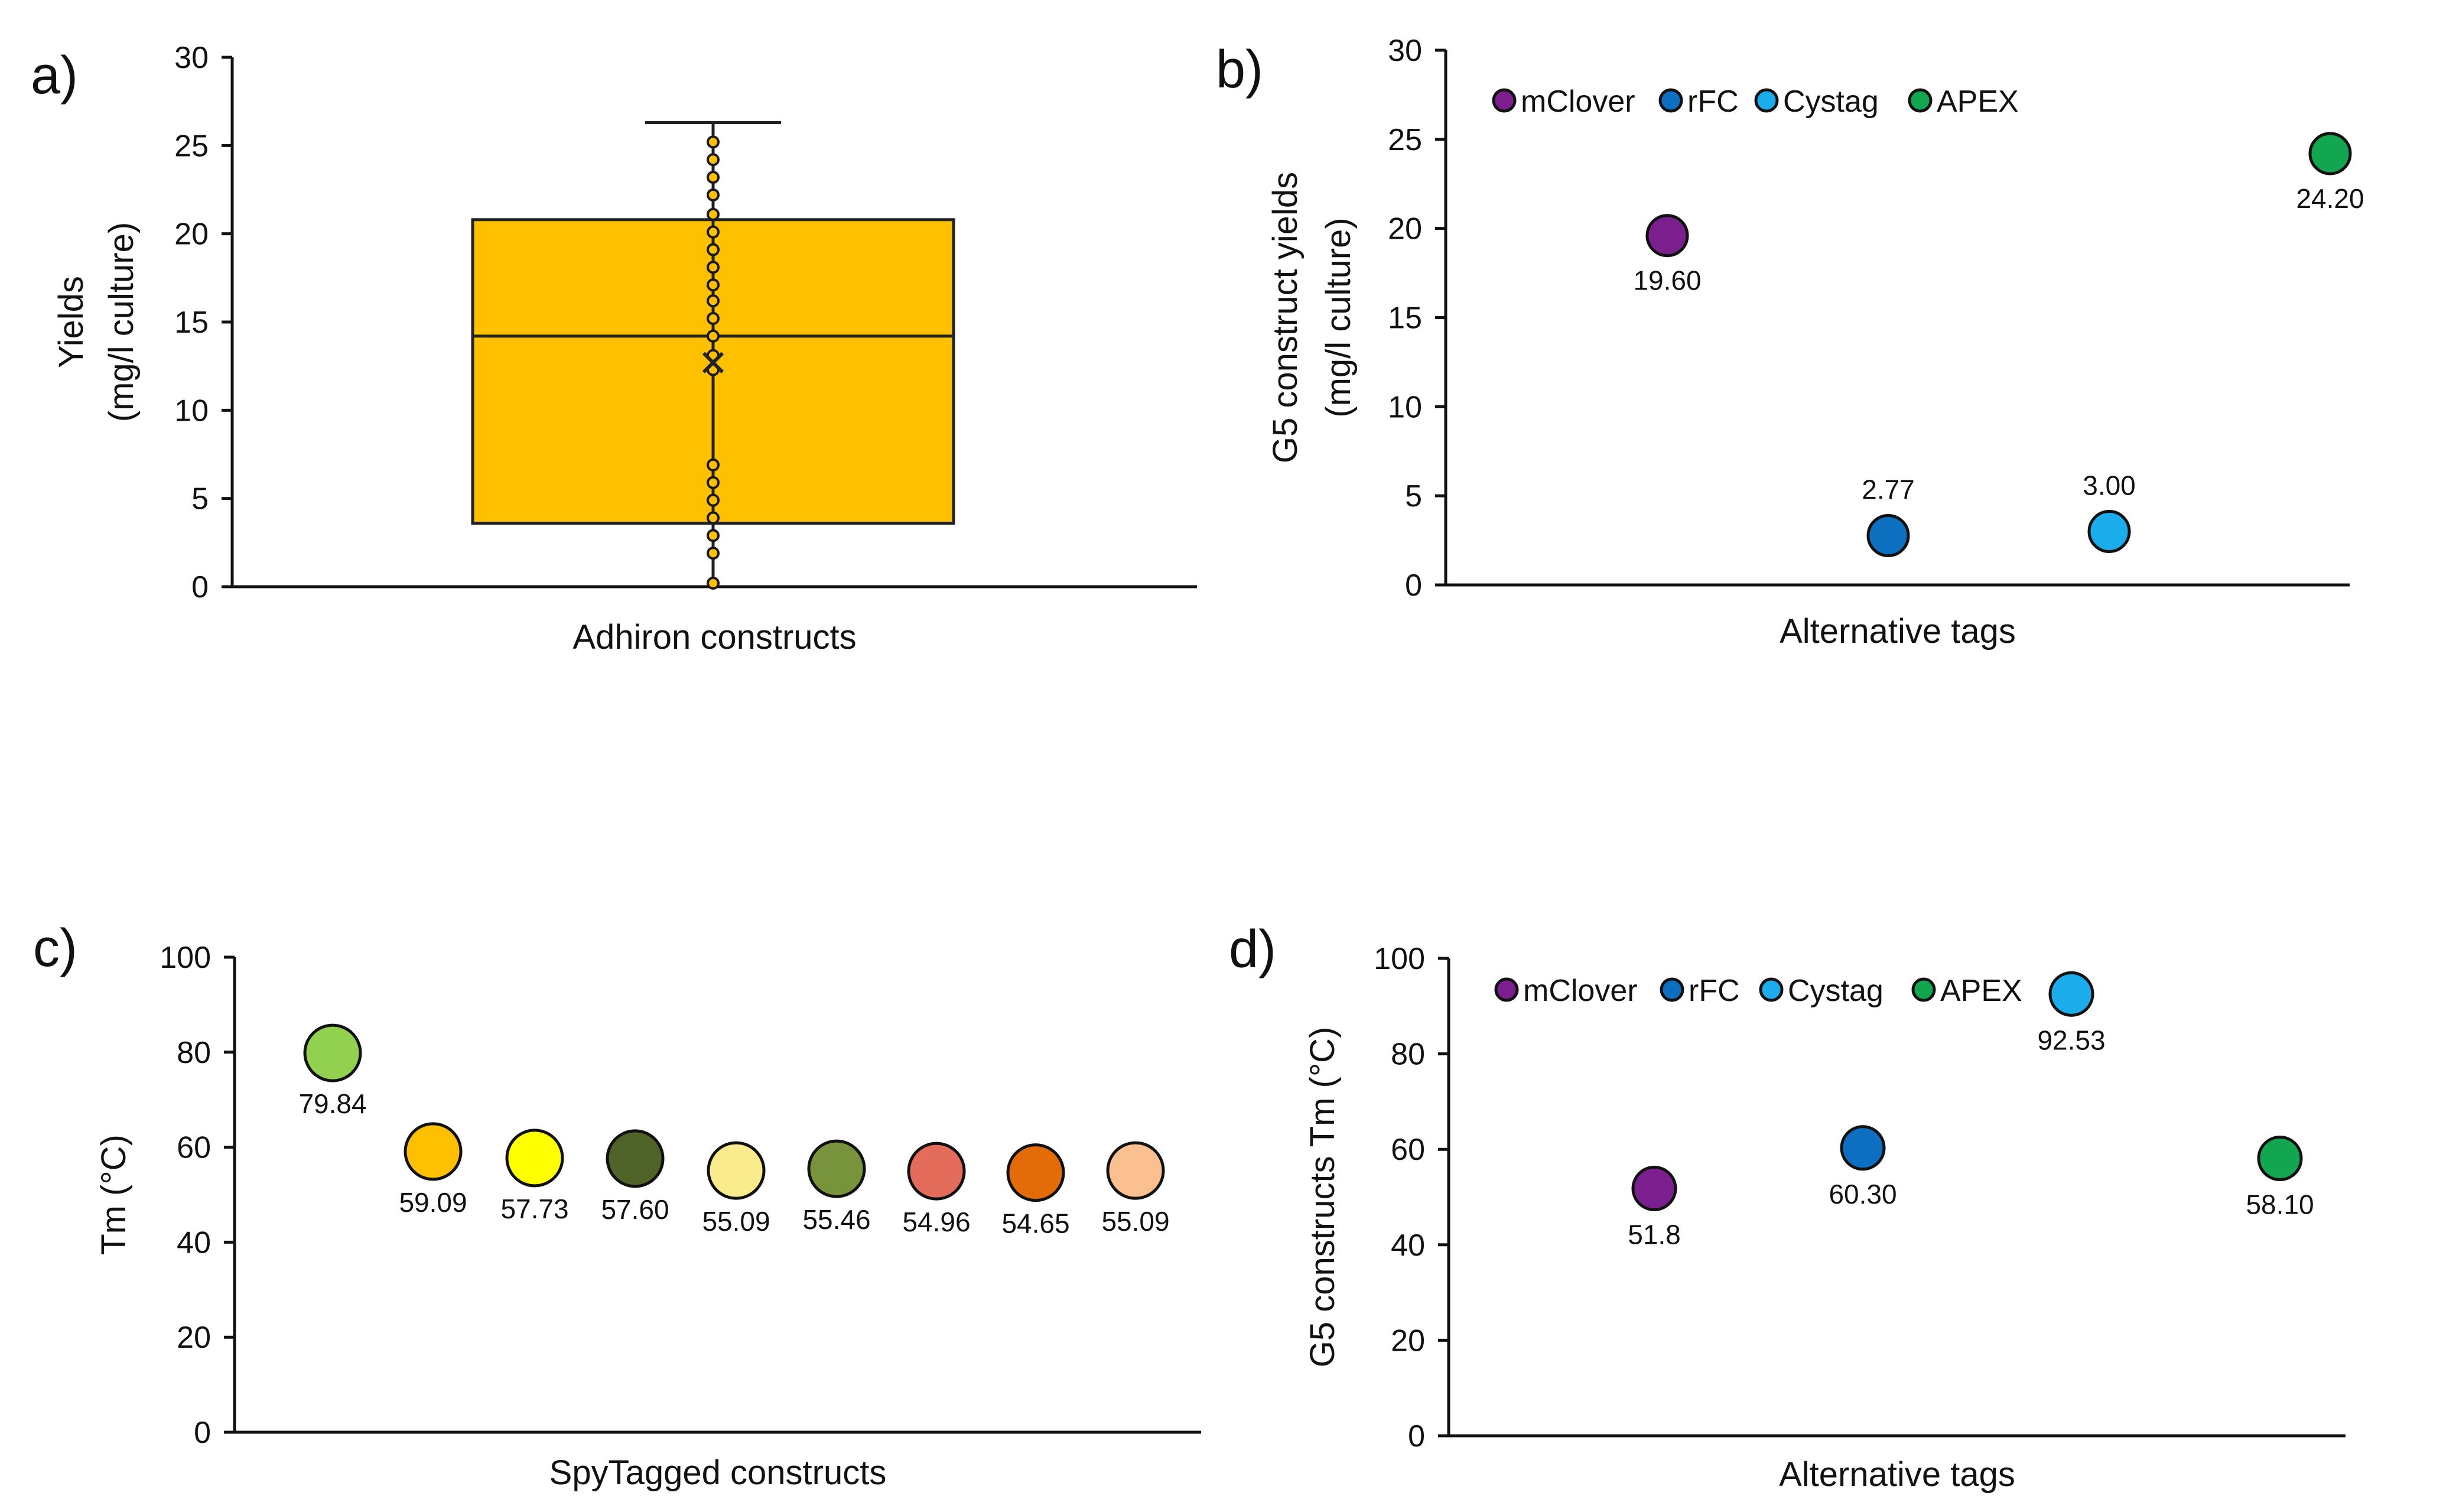 The height and width of the screenshot is (1512, 2456). I want to click on panel-b-y-tick-label: 25, so click(1405, 140).